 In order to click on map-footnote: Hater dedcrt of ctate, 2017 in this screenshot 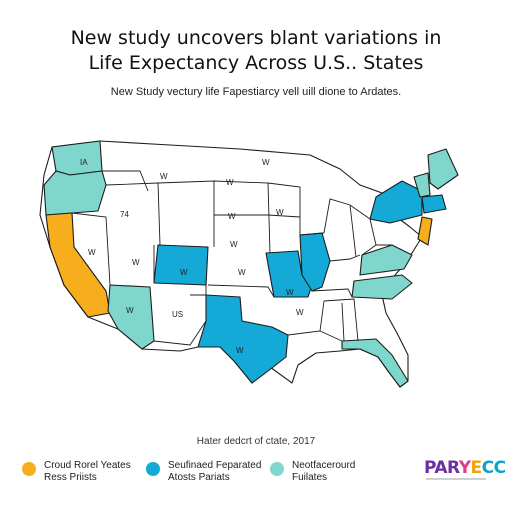, I will do `click(256, 441)`.